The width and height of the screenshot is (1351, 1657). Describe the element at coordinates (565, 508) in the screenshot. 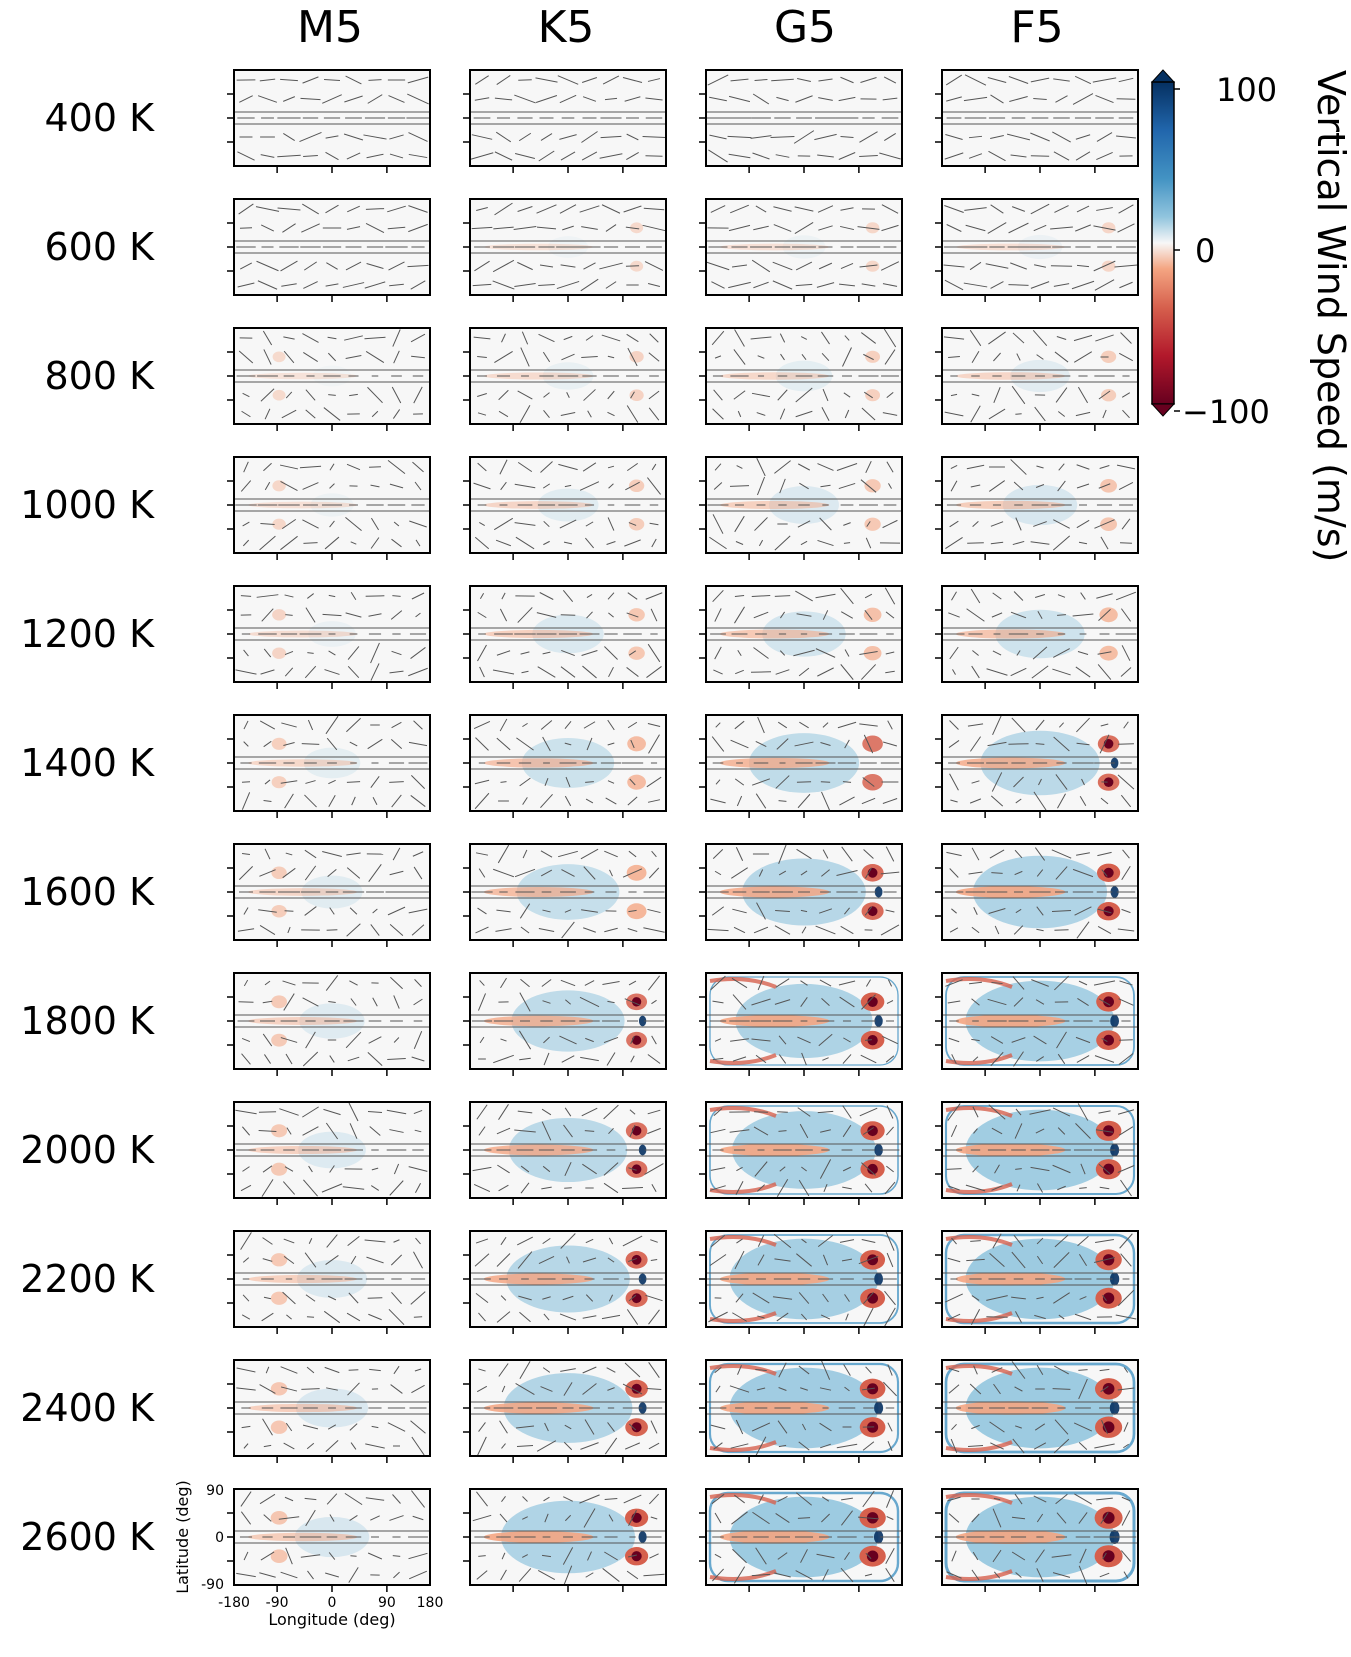

I see `panel-K5-1000K` at that location.